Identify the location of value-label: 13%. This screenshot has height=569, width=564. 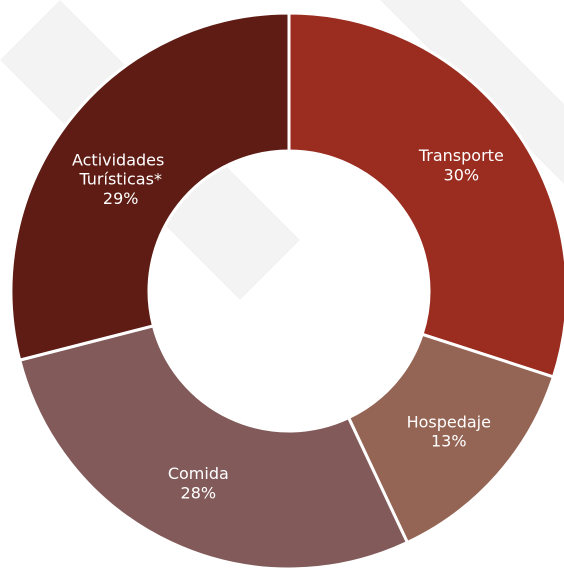
(449, 440).